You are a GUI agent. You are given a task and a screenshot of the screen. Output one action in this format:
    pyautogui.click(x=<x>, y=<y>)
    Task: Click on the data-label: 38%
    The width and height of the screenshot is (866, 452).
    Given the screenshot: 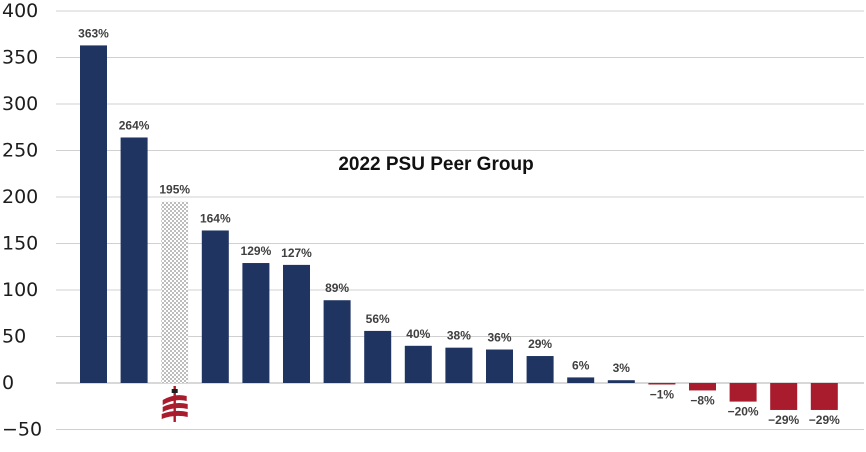 What is the action you would take?
    pyautogui.click(x=459, y=336)
    